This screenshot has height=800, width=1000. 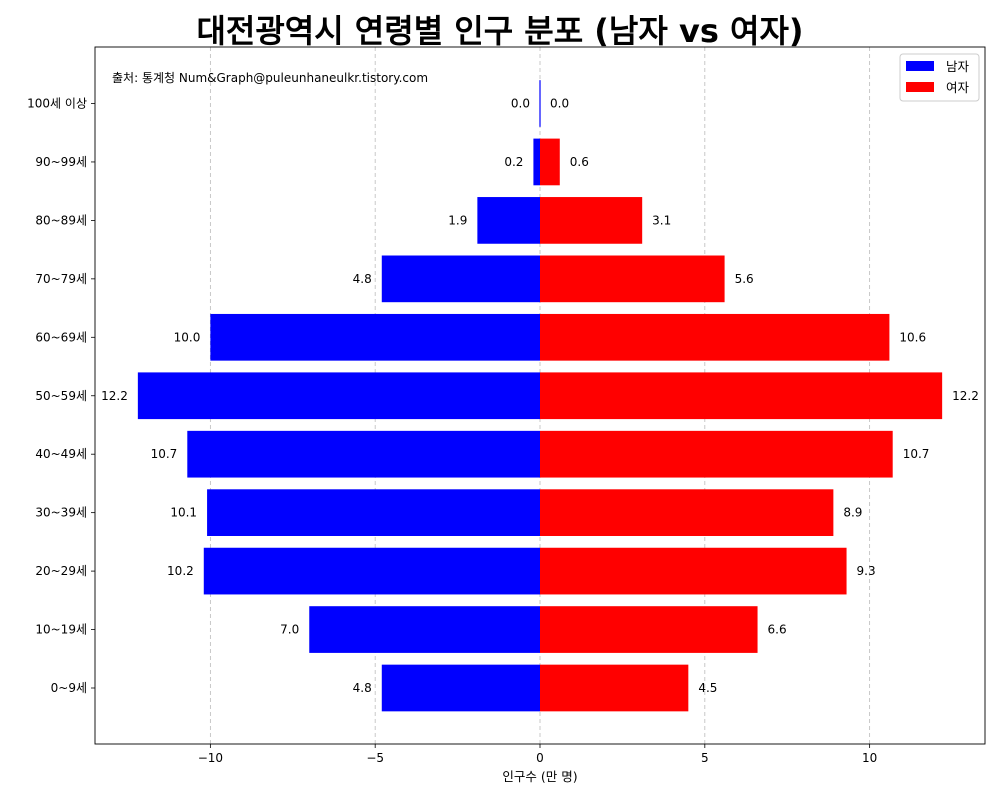 I want to click on value-label-male: 0.0, so click(x=520, y=104).